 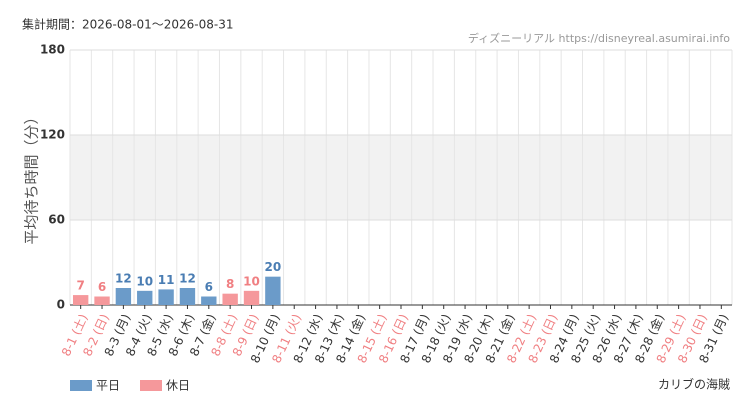 What do you see at coordinates (273, 267) in the screenshot?
I see `value-label: 20` at bounding box center [273, 267].